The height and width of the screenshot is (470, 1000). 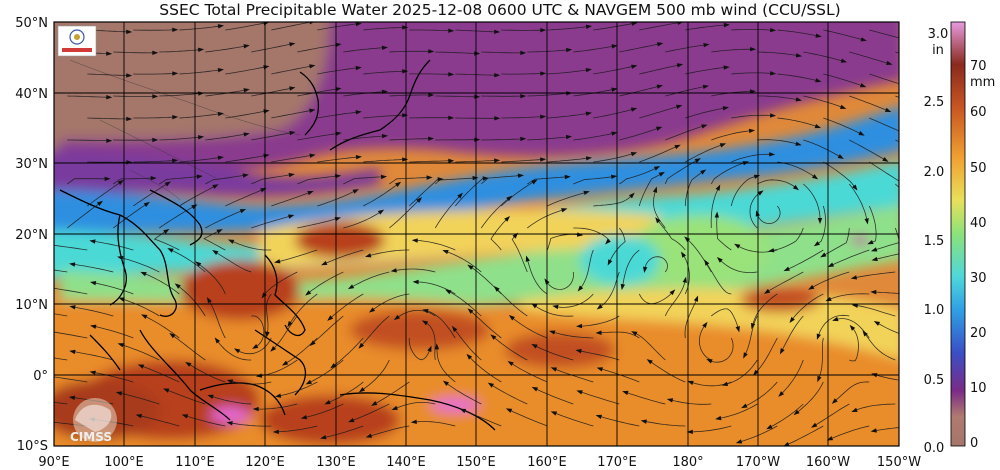 I want to click on lon-label-180: 180°, so click(x=687, y=462).